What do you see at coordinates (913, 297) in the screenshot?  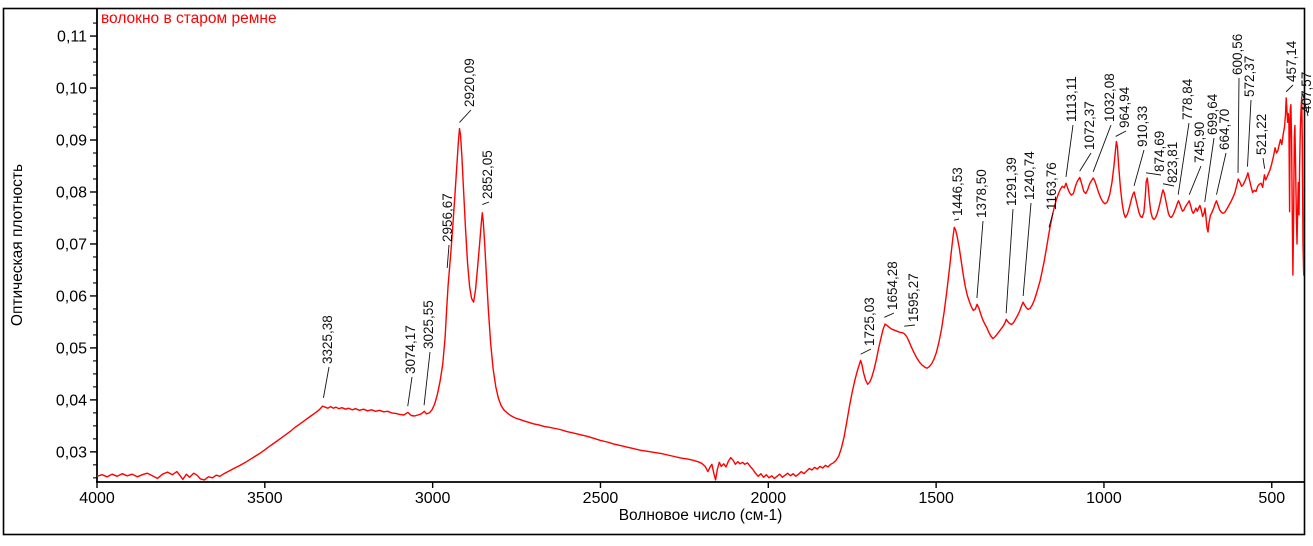 I see `peak-label: 1595,27` at bounding box center [913, 297].